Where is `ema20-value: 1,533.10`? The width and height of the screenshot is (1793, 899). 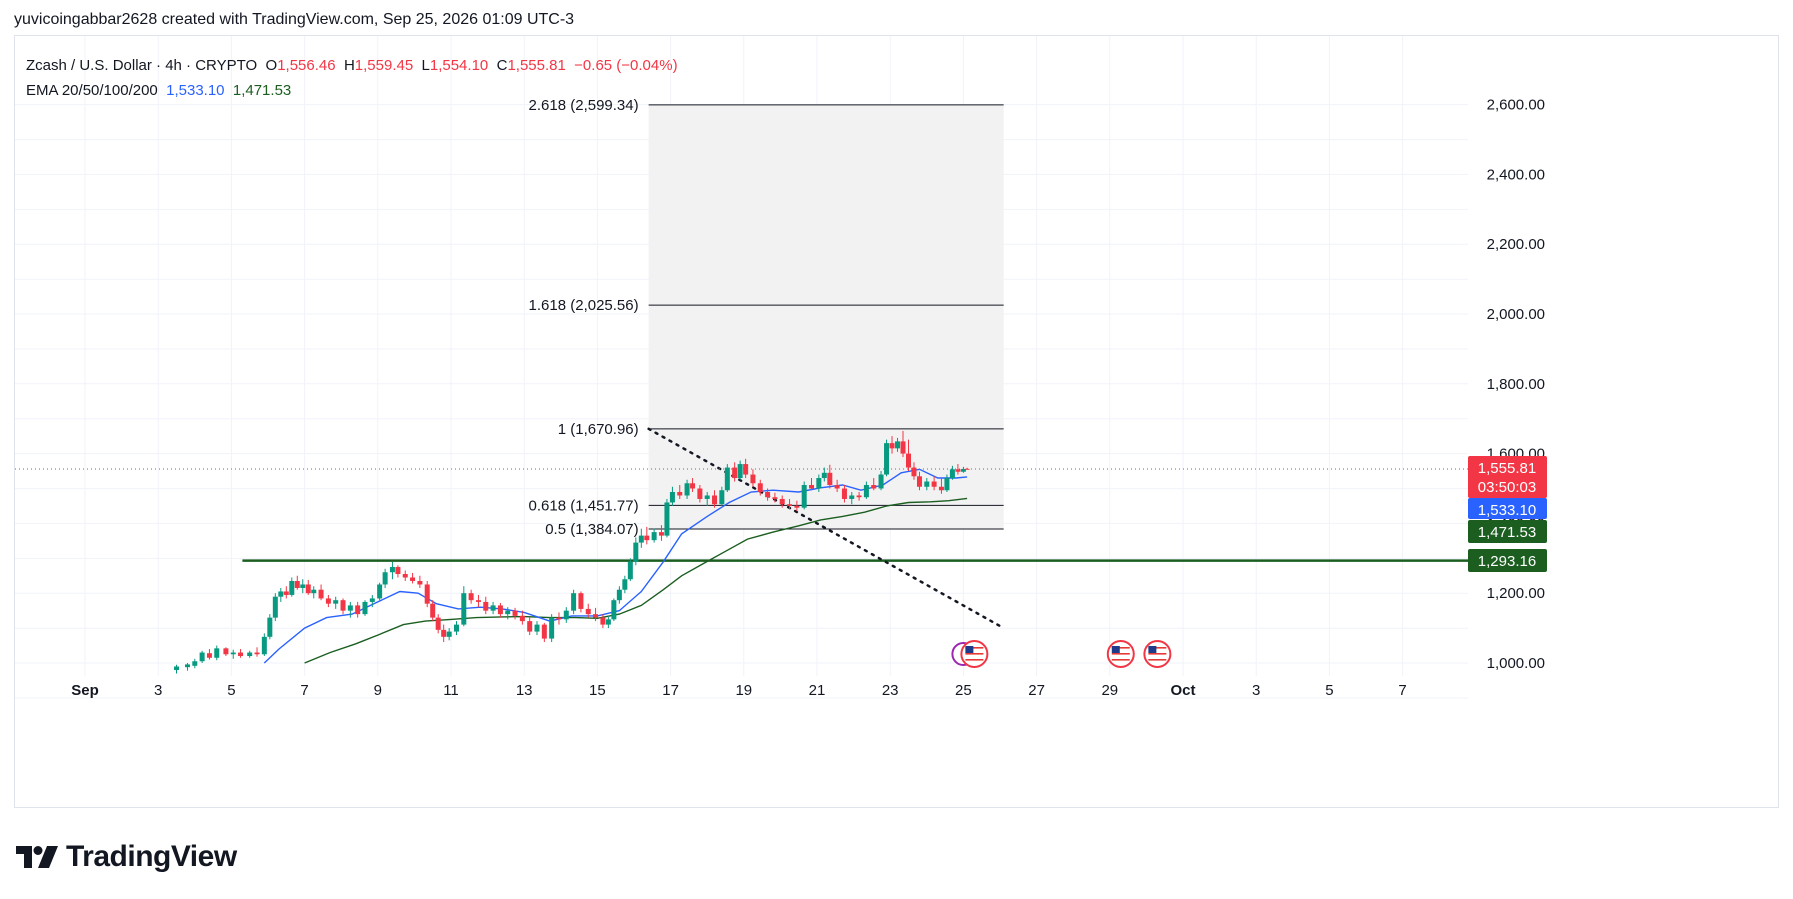 ema20-value: 1,533.10 is located at coordinates (195, 90).